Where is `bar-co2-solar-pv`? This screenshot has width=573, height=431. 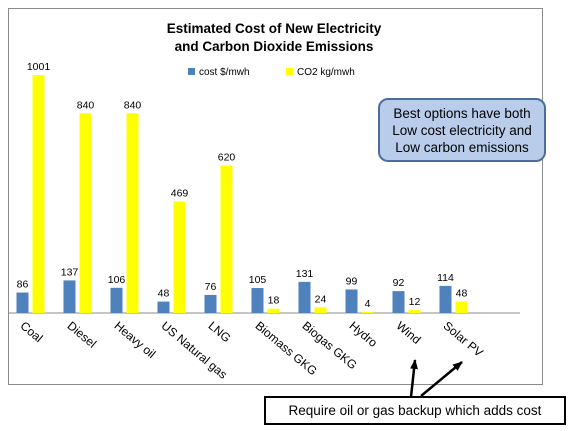
bar-co2-solar-pv is located at coordinates (461, 307).